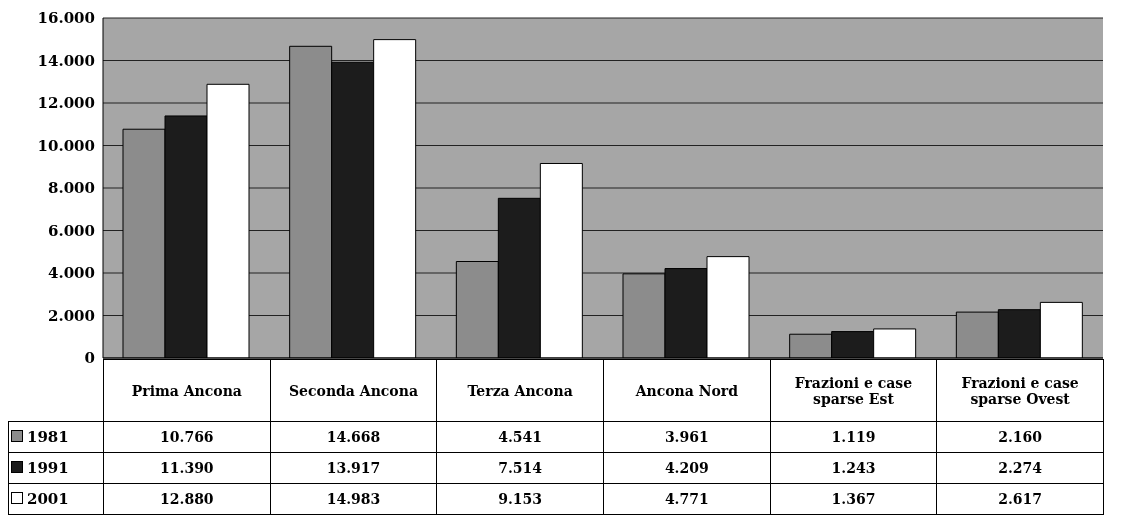 The height and width of the screenshot is (526, 1121). Describe the element at coordinates (56, 499) in the screenshot. I see `legend-label: 2001` at that location.